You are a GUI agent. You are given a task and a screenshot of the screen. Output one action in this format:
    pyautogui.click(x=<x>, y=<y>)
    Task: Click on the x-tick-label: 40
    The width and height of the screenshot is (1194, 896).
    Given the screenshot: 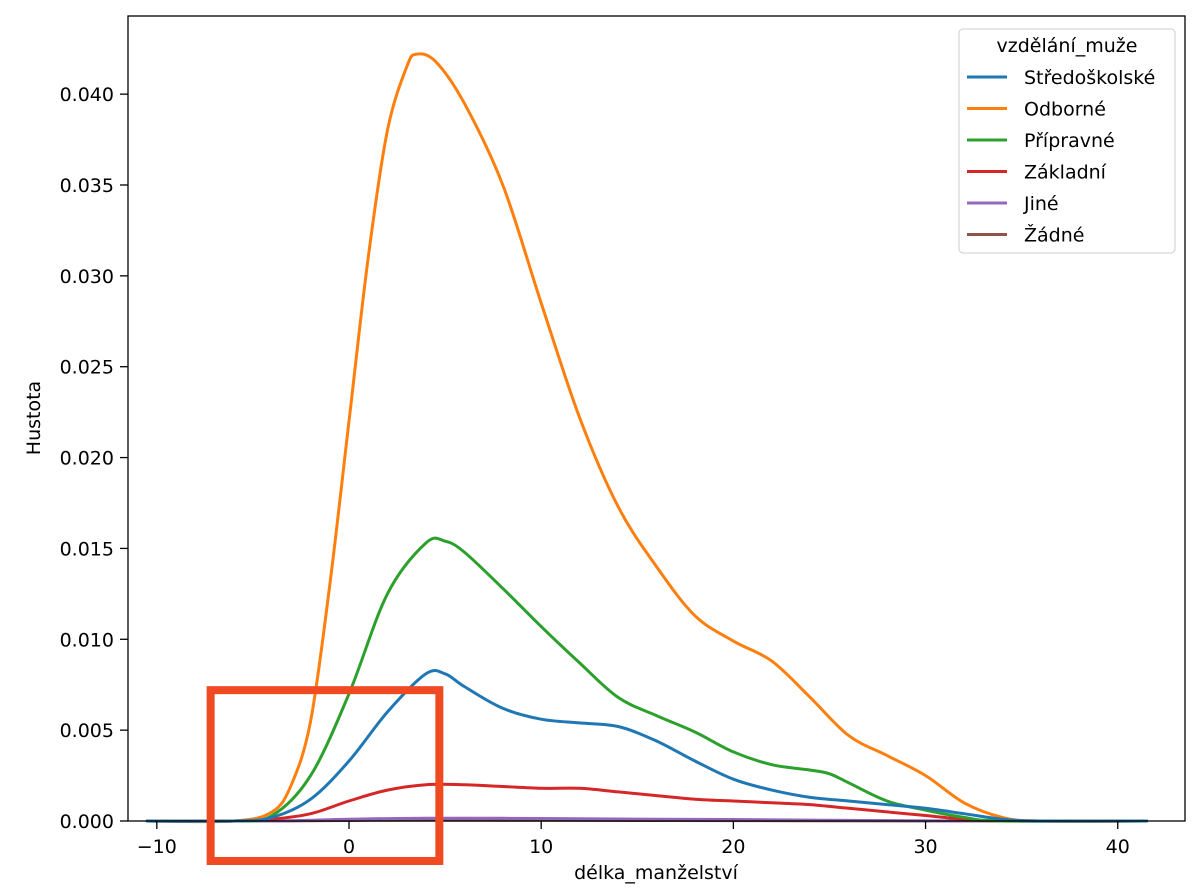 What is the action you would take?
    pyautogui.click(x=1118, y=847)
    